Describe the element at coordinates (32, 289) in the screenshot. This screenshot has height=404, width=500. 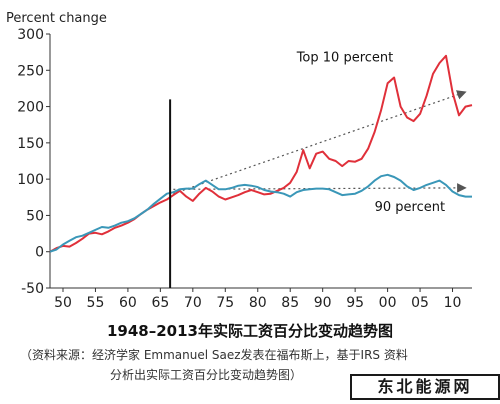
I see `y-tick-label: -50` at that location.